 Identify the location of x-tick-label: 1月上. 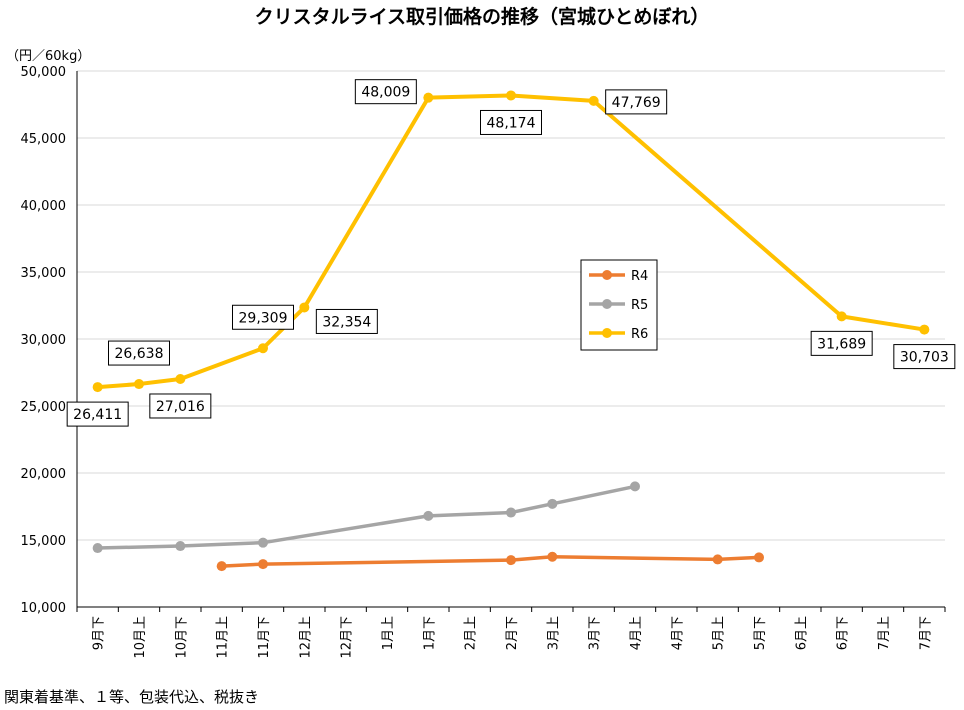
(388, 633).